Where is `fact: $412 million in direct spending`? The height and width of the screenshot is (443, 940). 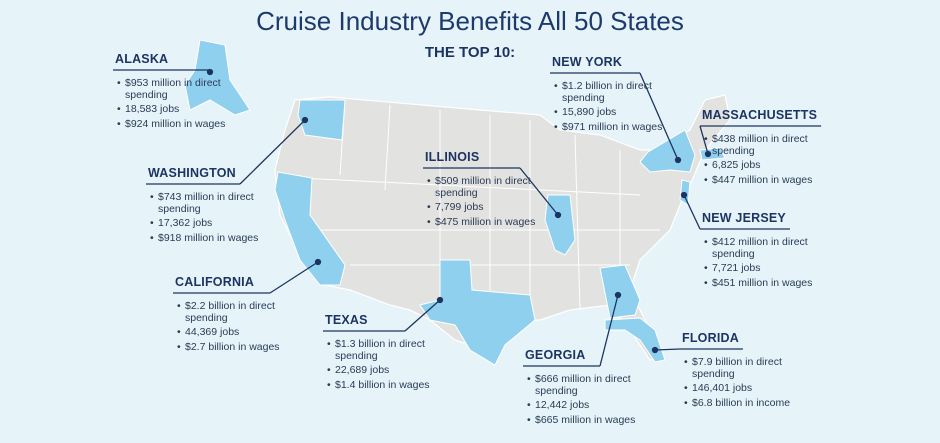 fact: $412 million in direct spending is located at coordinates (760, 248).